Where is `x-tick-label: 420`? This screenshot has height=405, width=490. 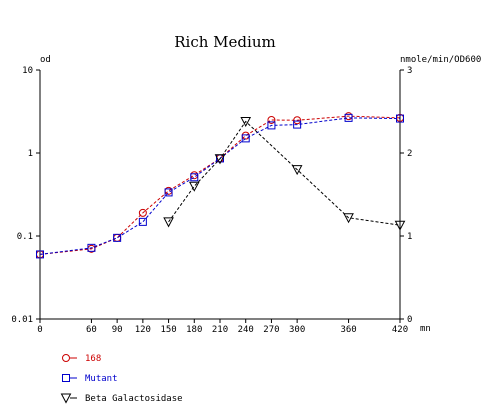
x-tick-label: 420 is located at coordinates (400, 330).